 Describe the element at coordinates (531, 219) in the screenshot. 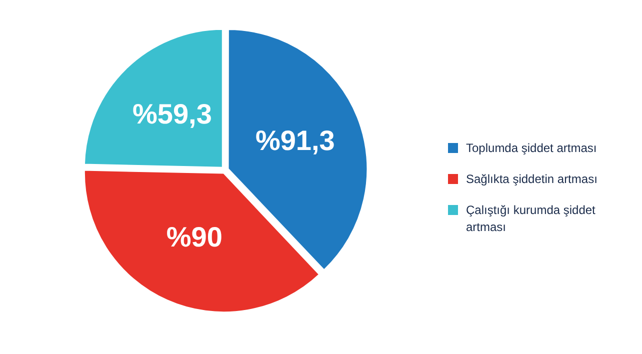

I see `legend-label: Çalıştığı kurumda şiddet artması` at that location.